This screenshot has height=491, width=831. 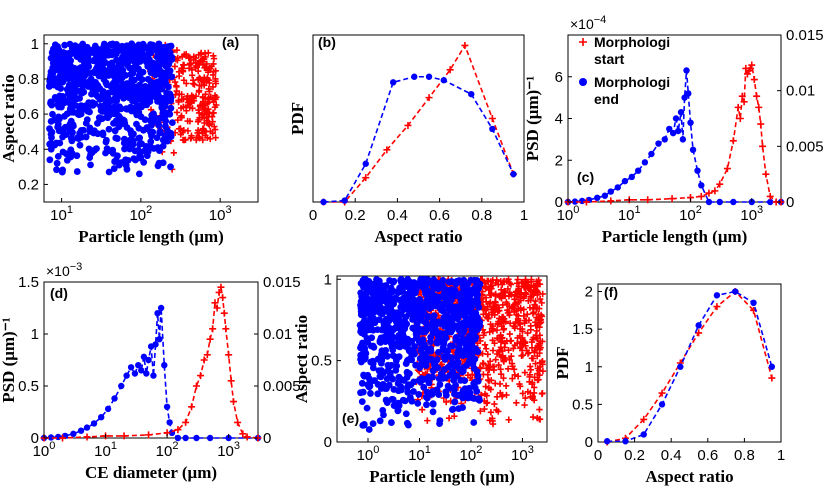 What do you see at coordinates (585, 177) in the screenshot?
I see `panel-label: (c)` at bounding box center [585, 177].